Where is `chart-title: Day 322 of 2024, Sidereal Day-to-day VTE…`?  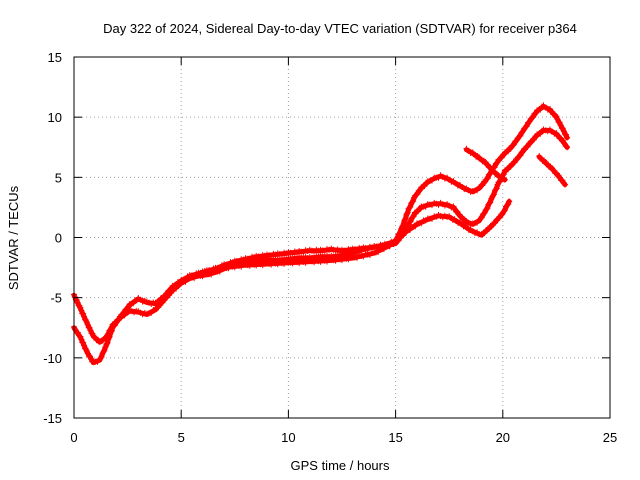 chart-title: Day 322 of 2024, Sidereal Day-to-day VTE… is located at coordinates (340, 28).